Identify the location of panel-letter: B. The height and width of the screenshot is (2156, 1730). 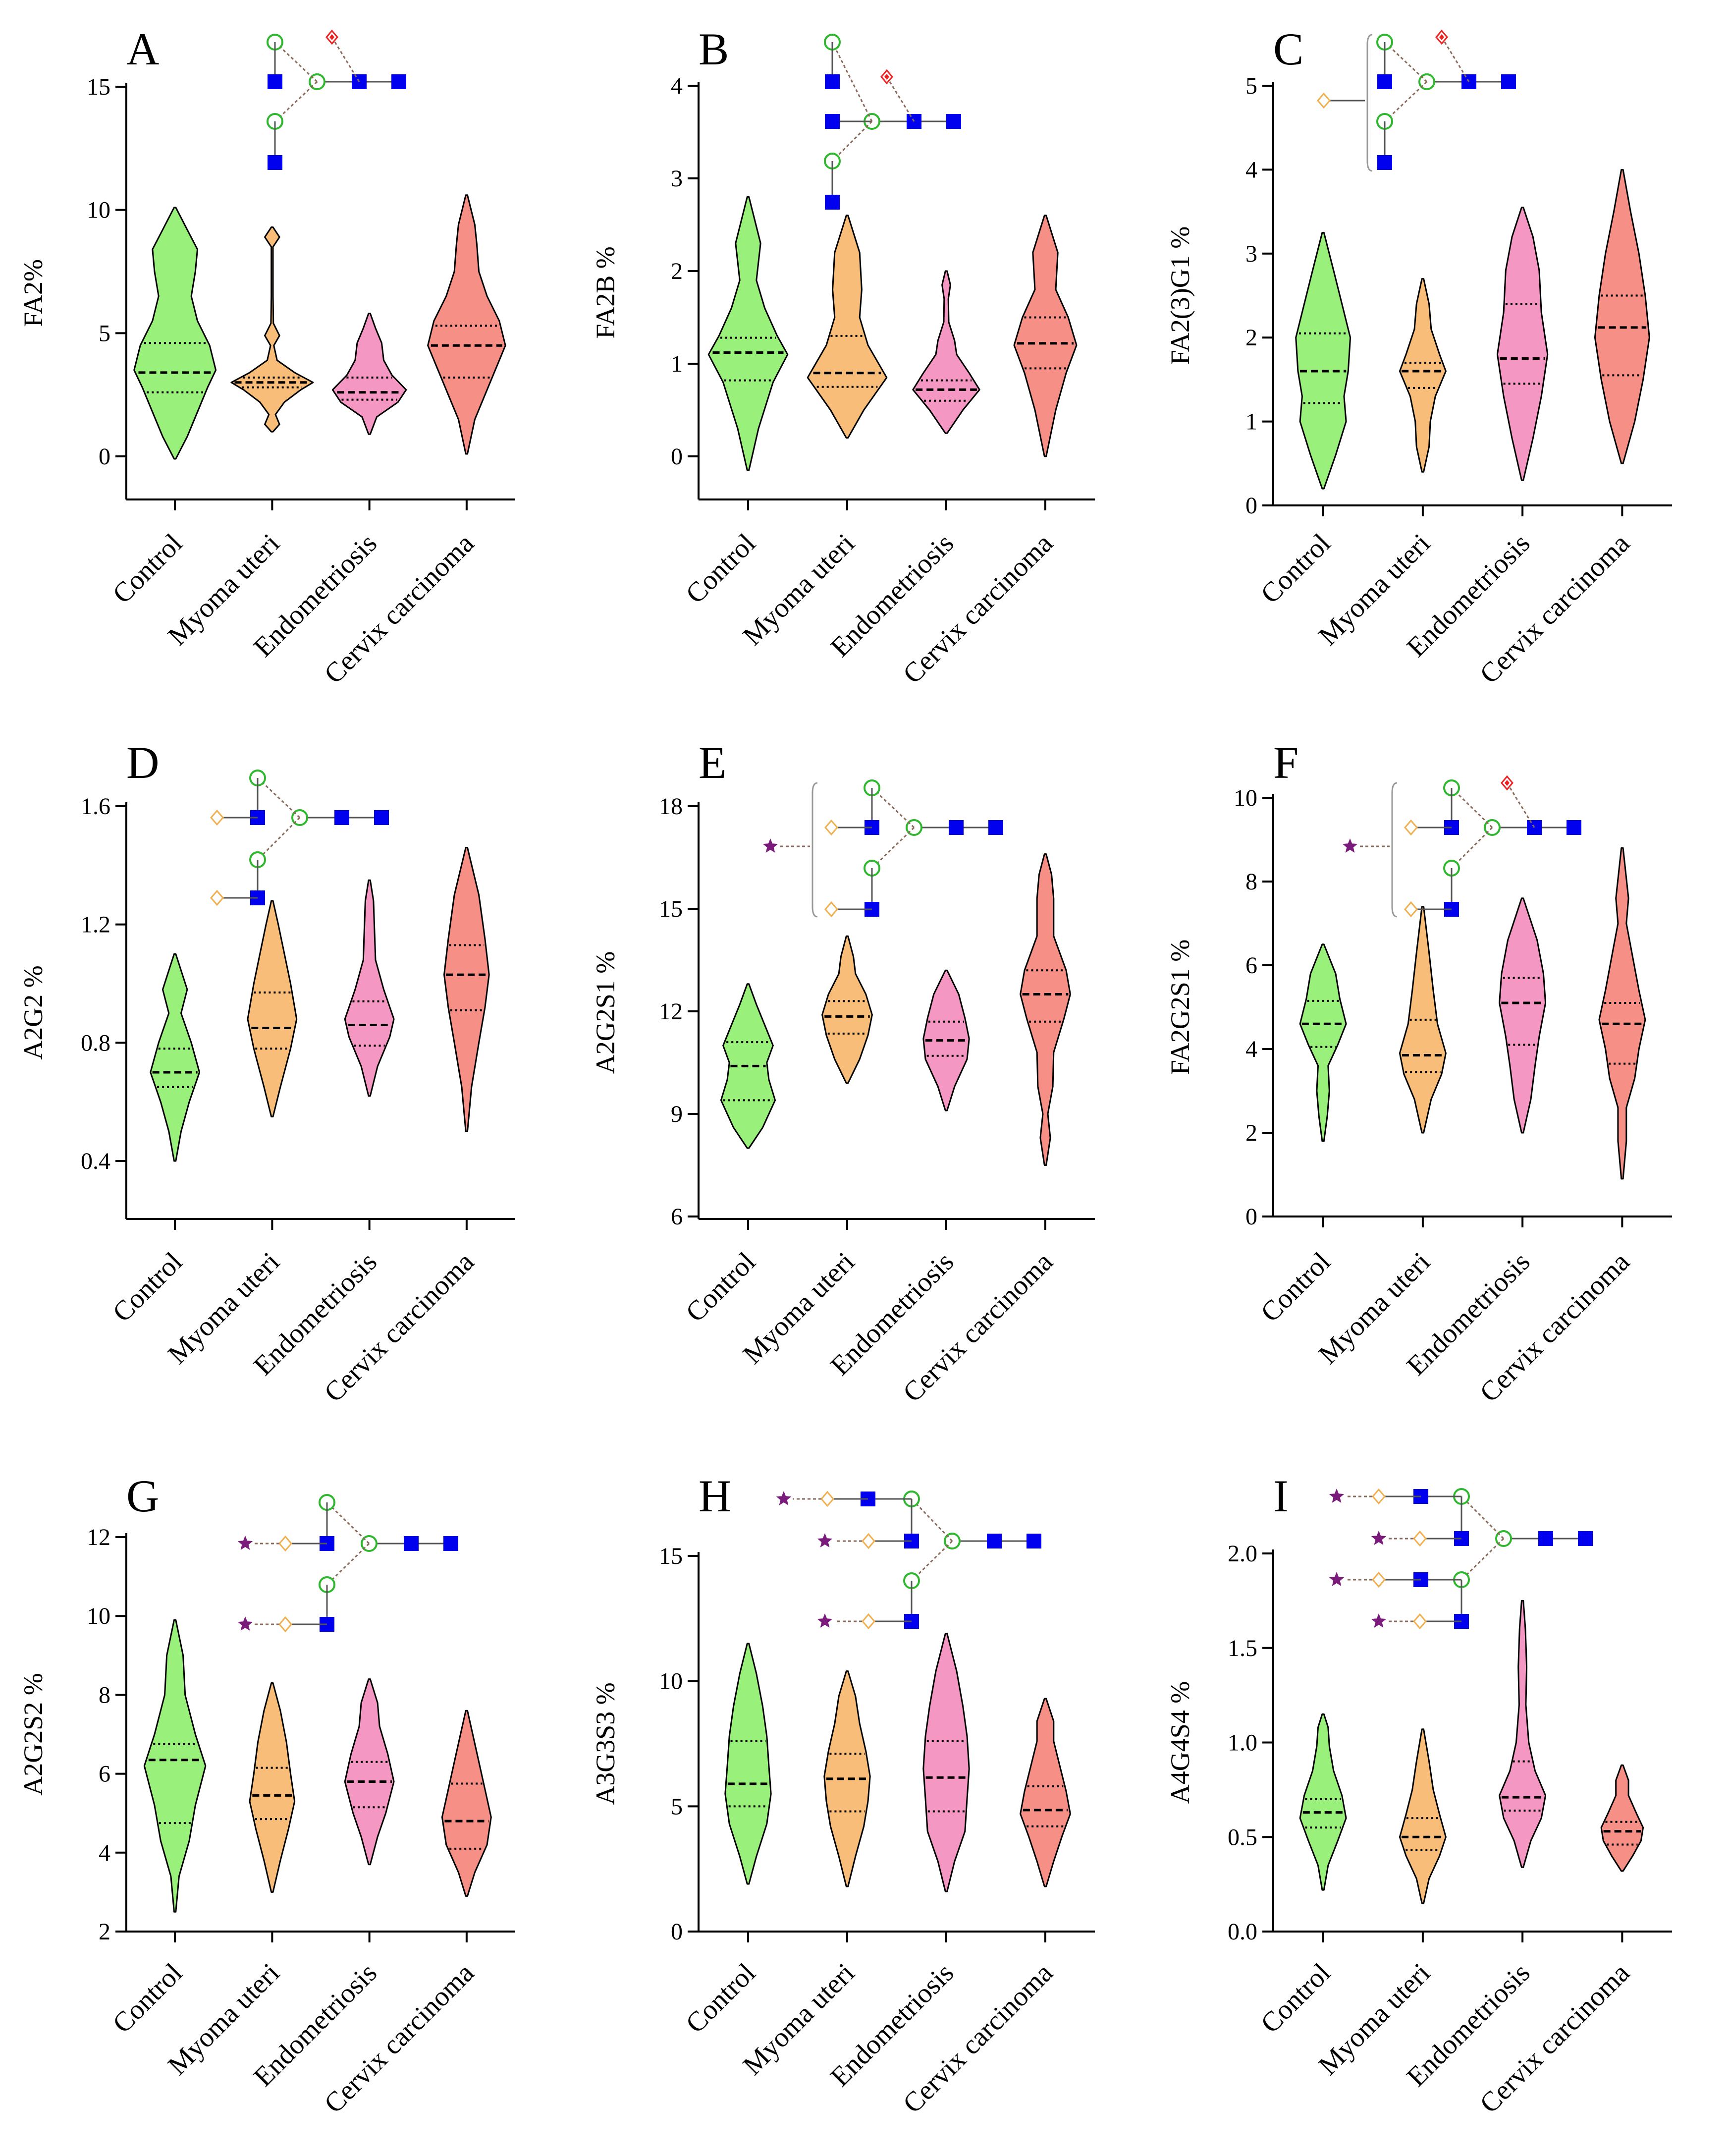
(714, 49).